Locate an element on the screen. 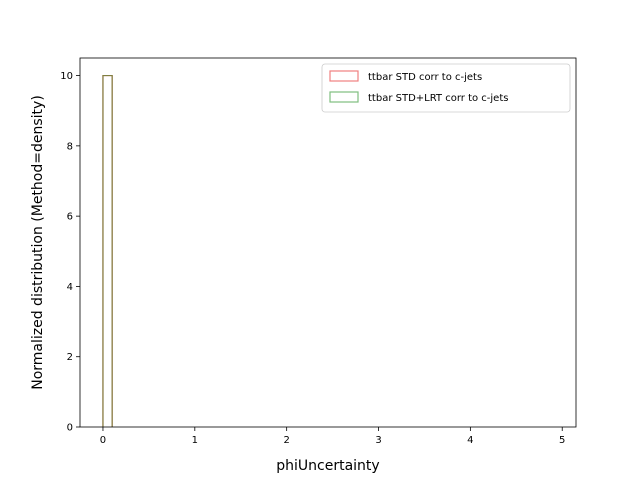 This screenshot has width=640, height=480. y-tick-label: 10 is located at coordinates (66, 76).